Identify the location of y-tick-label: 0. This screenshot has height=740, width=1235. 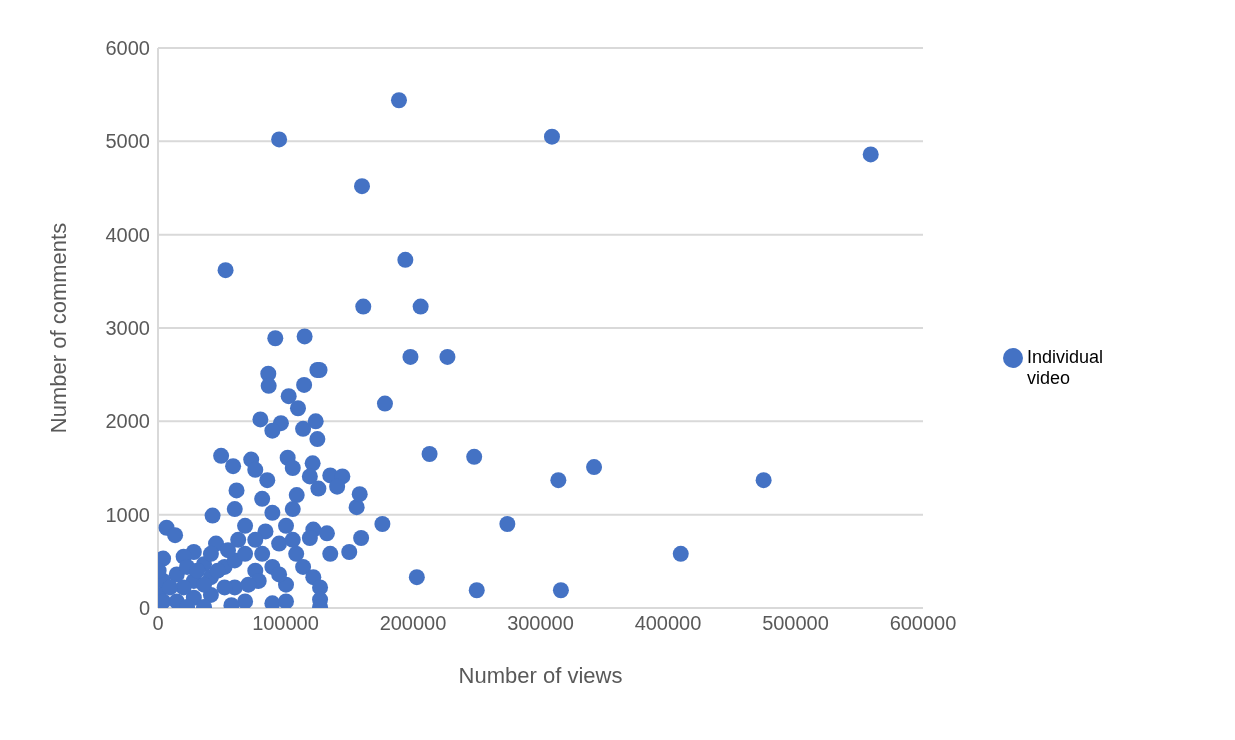
(144, 608).